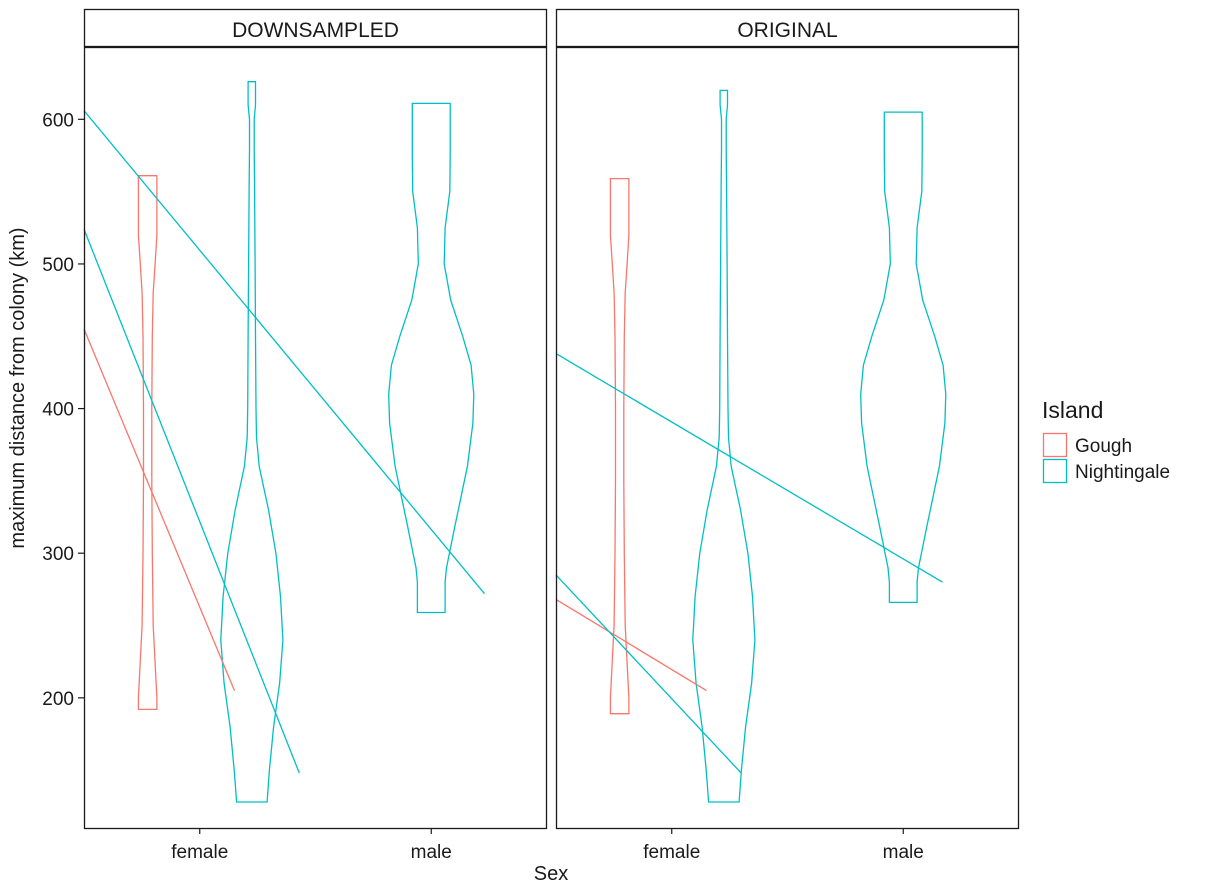 Image resolution: width=1205 pixels, height=888 pixels. I want to click on legend-key-nightingale, so click(1055, 471).